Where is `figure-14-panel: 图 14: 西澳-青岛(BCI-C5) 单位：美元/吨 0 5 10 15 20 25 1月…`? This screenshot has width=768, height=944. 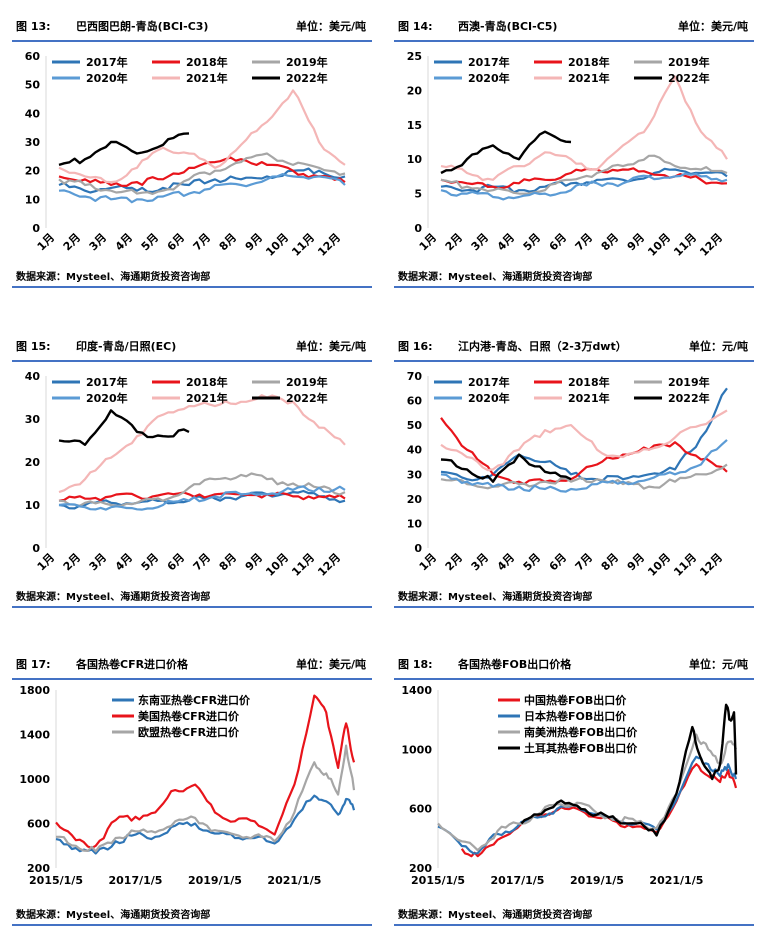
figure-14-panel: 图 14: 西澳-青岛(BCI-C5) 单位：美元/吨 0 5 10 15 20 25 1月… is located at coordinates (574, 150).